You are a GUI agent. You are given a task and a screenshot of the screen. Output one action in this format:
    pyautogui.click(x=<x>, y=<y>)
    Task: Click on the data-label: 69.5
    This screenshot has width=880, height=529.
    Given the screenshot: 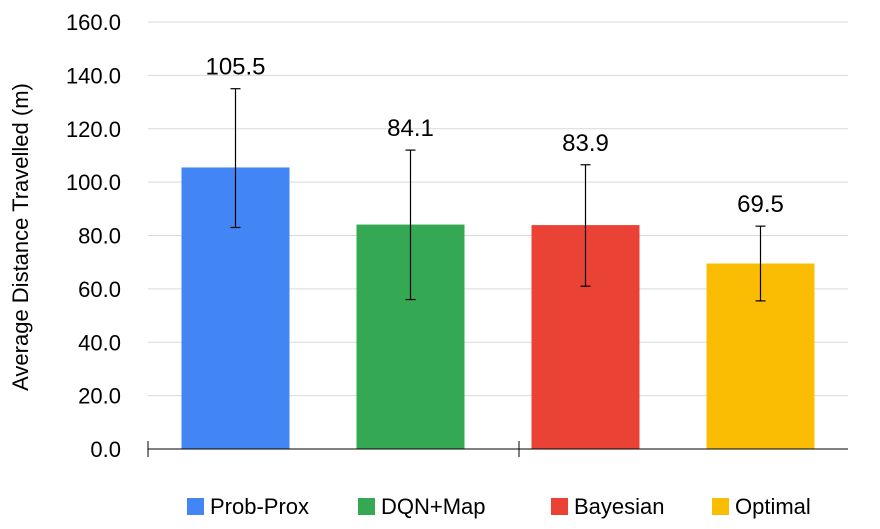 What is the action you would take?
    pyautogui.click(x=760, y=204)
    